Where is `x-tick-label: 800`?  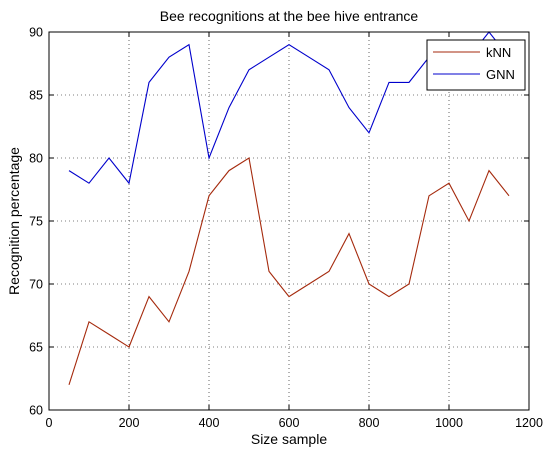
x-tick-label: 800 is located at coordinates (369, 423).